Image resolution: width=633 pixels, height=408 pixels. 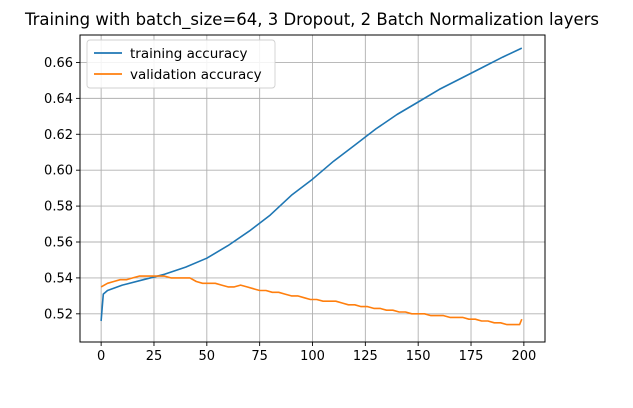 What do you see at coordinates (312, 356) in the screenshot?
I see `x-tick-label: 100` at bounding box center [312, 356].